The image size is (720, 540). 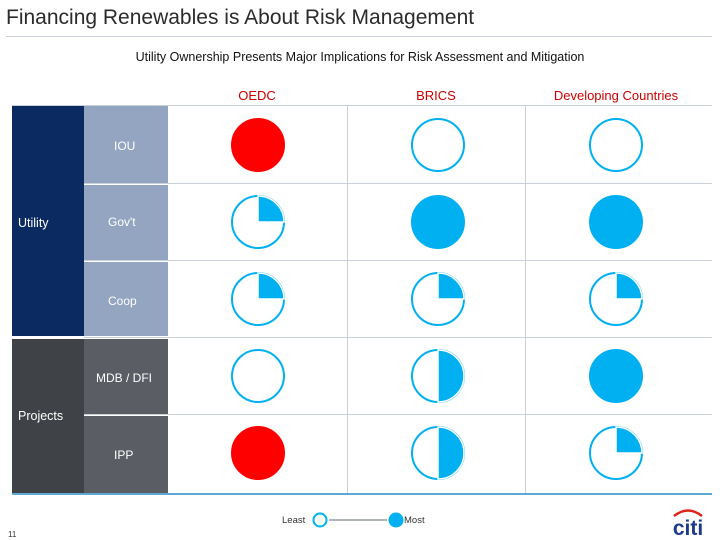 I want to click on citi-logo: citi, so click(x=688, y=523).